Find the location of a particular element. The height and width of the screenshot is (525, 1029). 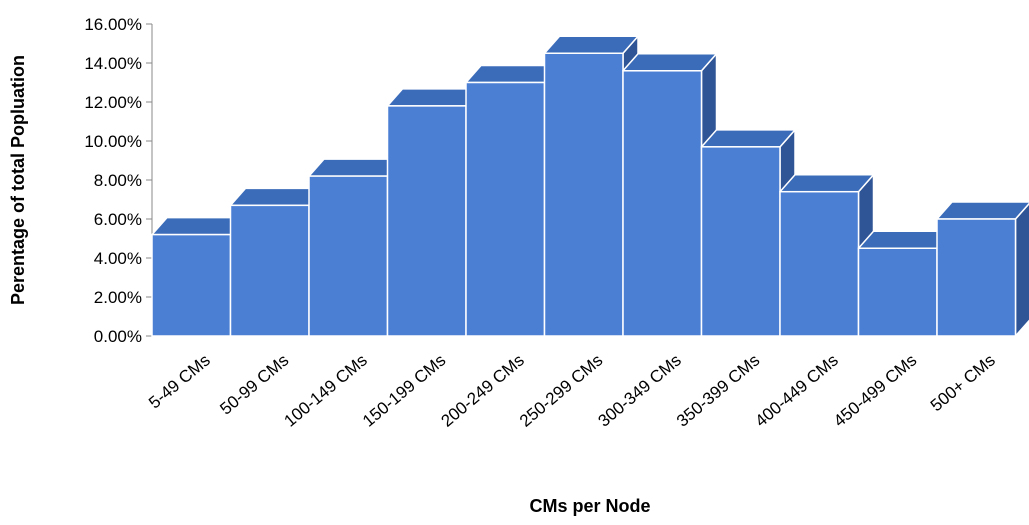

y-tick-label: 12.00% is located at coordinates (113, 102).